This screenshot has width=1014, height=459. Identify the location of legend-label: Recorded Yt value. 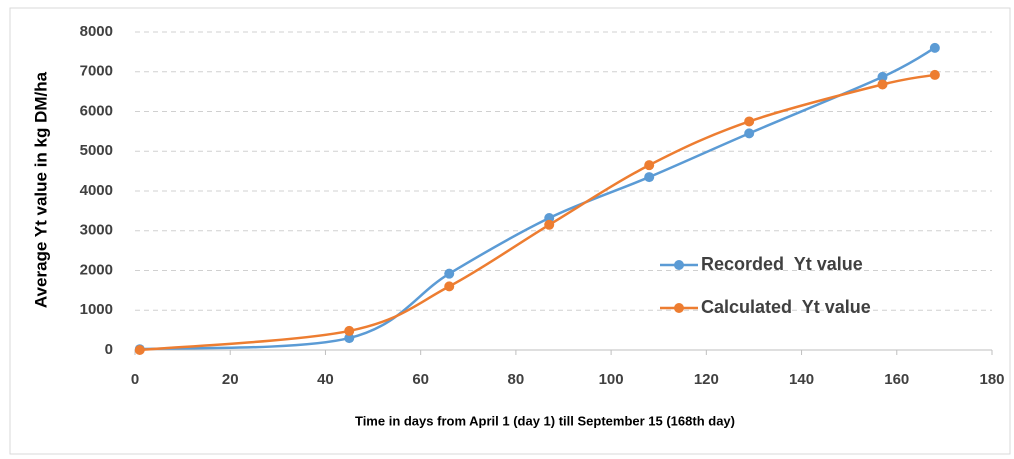
(782, 264).